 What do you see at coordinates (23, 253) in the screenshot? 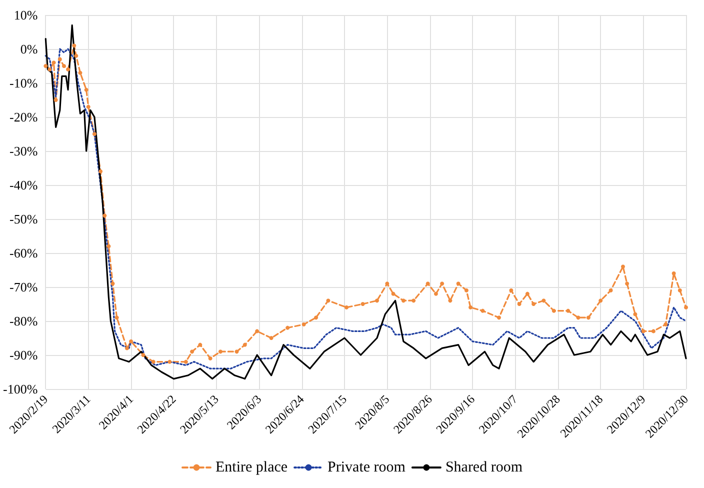
I see `y-tick-label: -60%` at bounding box center [23, 253].